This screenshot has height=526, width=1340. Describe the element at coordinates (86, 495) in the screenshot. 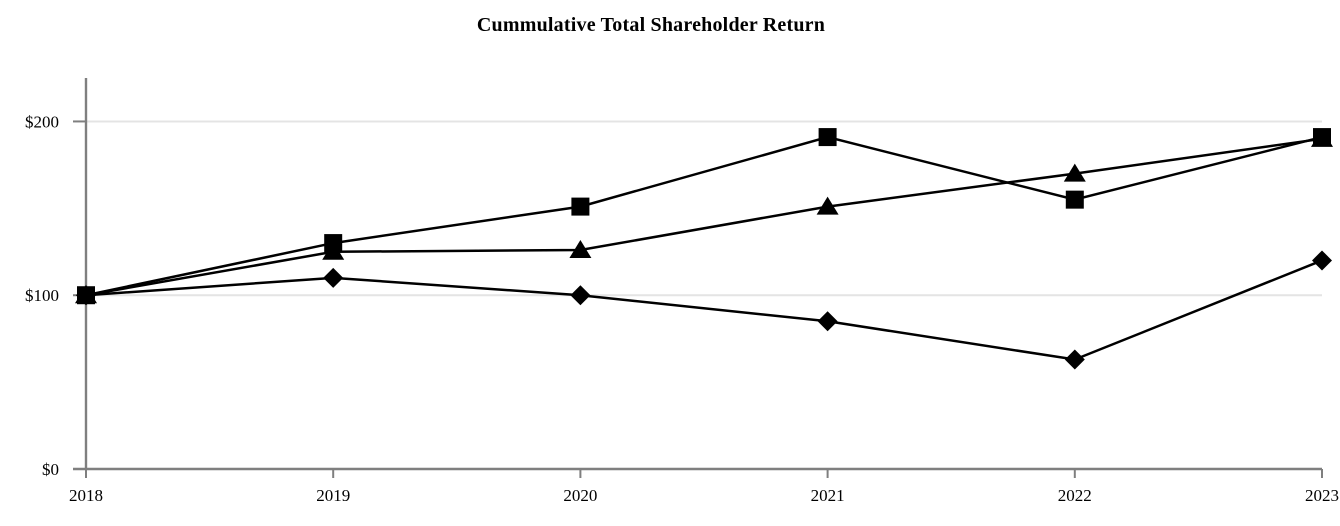

I see `x-tick-label-2018: 2018` at that location.